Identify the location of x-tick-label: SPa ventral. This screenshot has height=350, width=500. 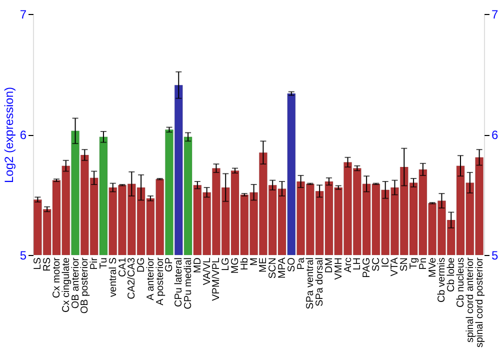
(310, 284).